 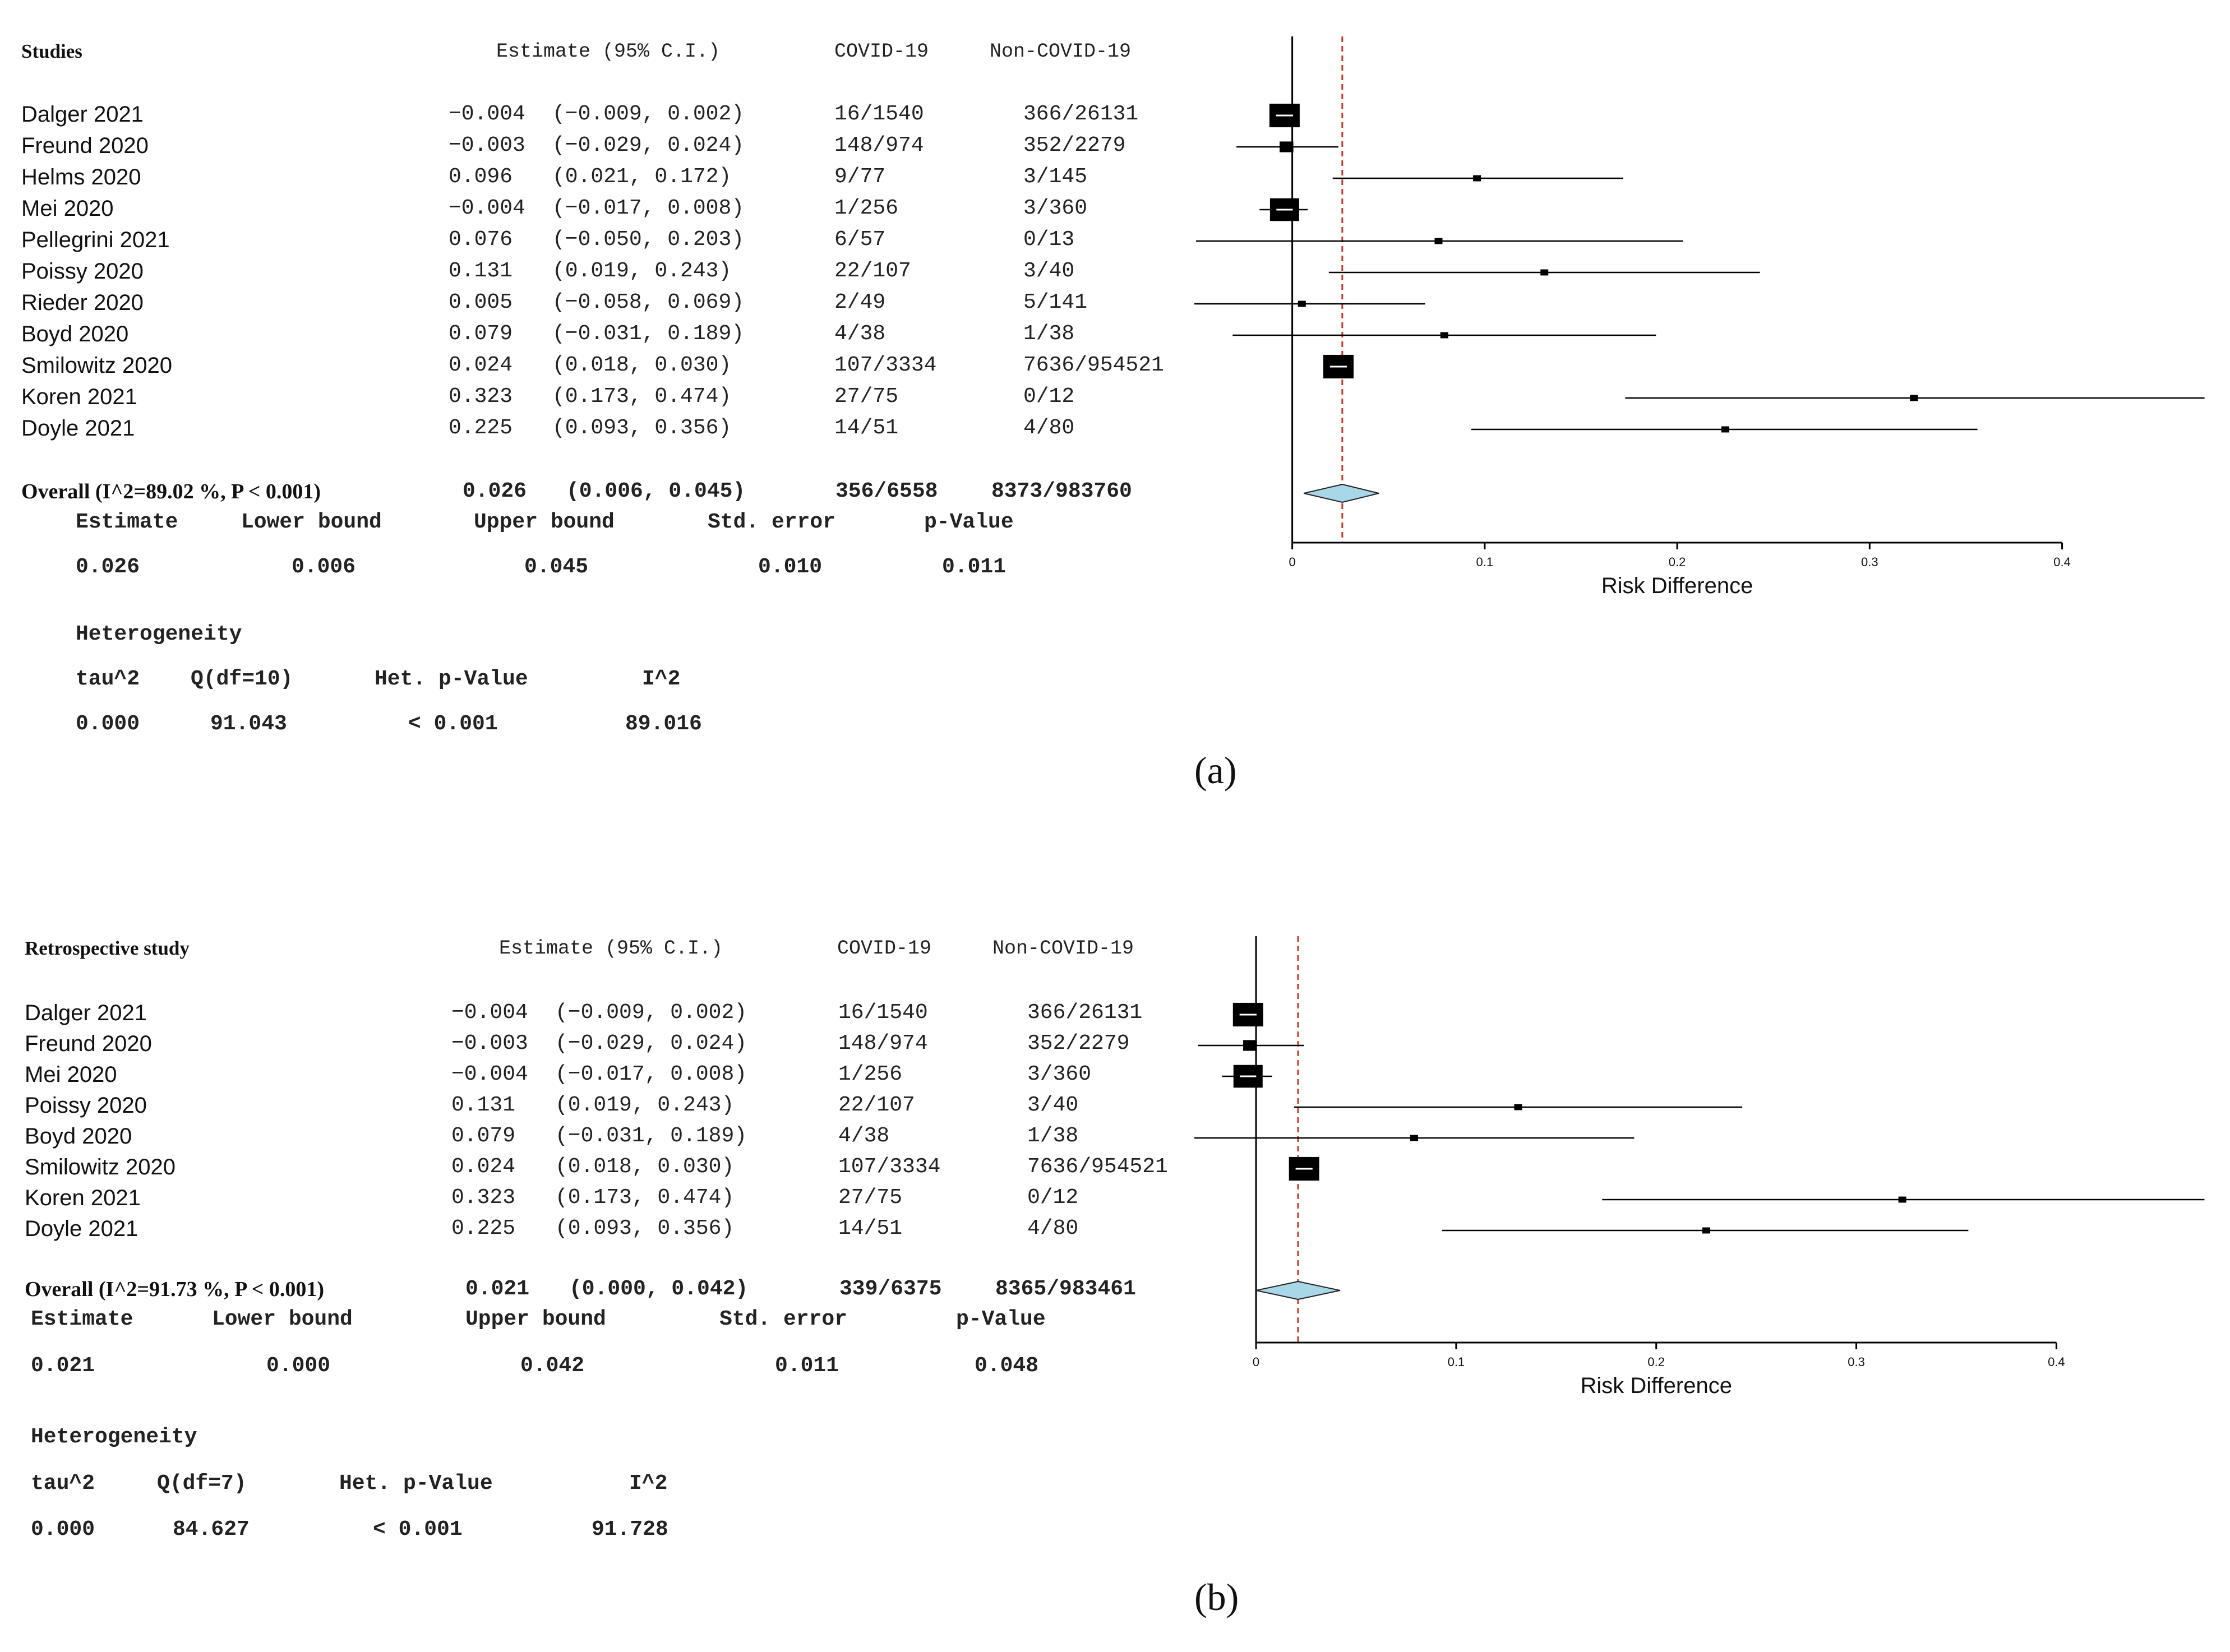 I want to click on summary-value-estimate-b: 0.021, so click(x=63, y=1366).